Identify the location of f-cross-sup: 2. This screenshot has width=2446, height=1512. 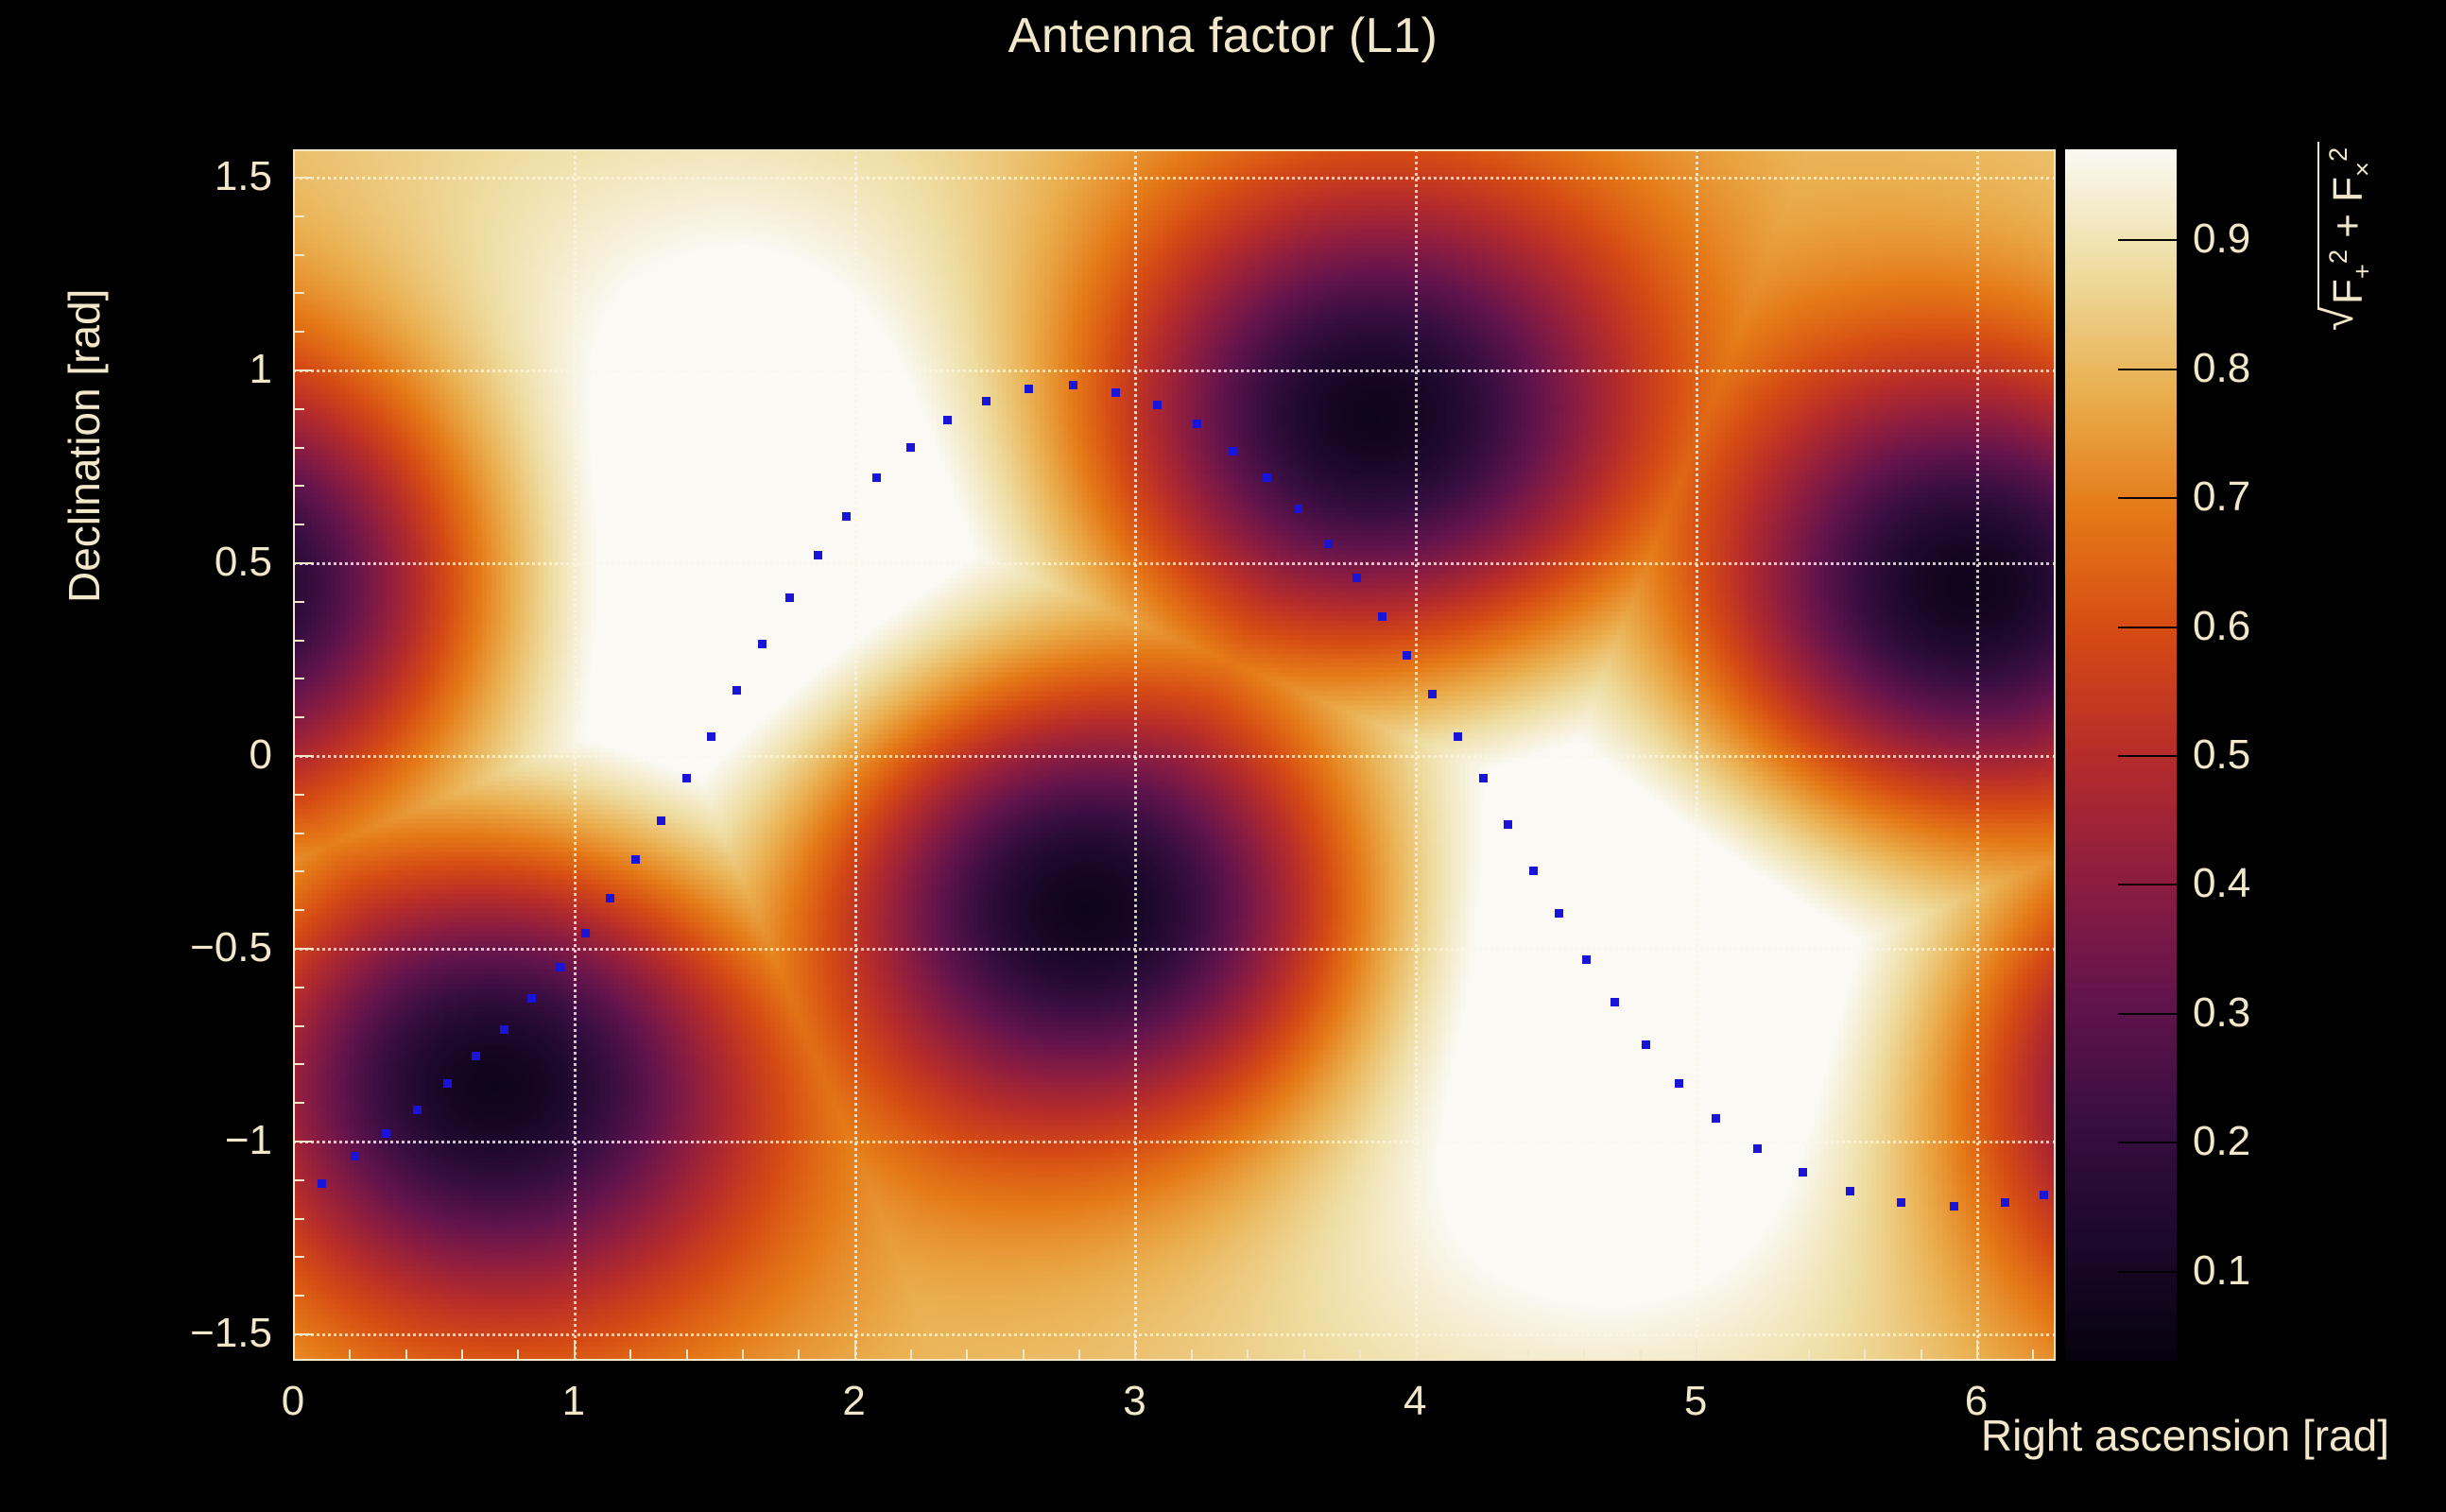
(2337, 154).